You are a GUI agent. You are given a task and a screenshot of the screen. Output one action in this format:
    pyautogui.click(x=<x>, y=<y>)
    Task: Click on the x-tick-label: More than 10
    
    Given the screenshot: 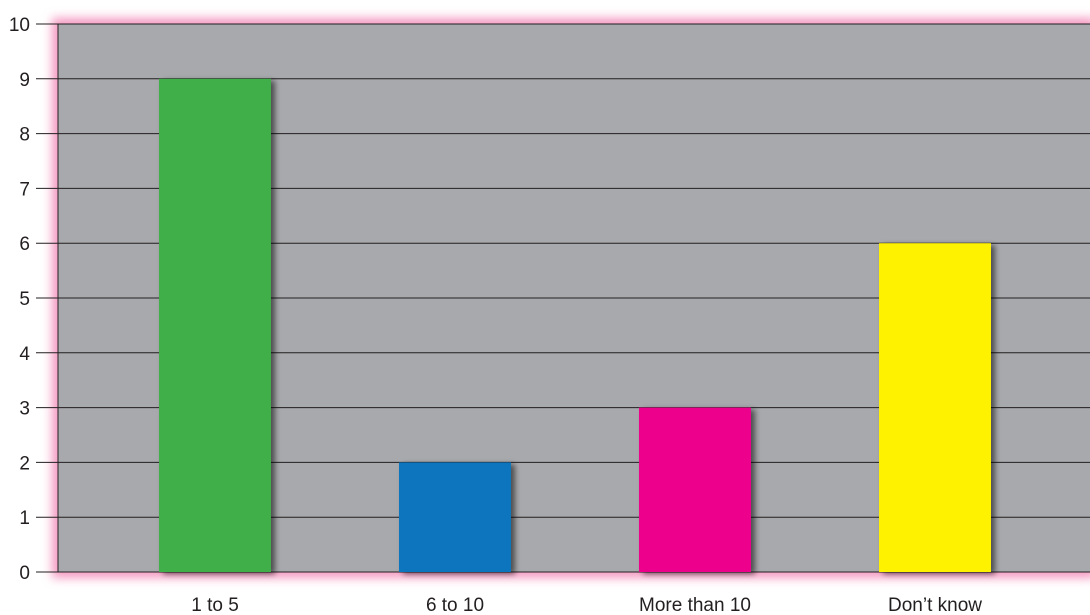 What is the action you would take?
    pyautogui.click(x=695, y=605)
    